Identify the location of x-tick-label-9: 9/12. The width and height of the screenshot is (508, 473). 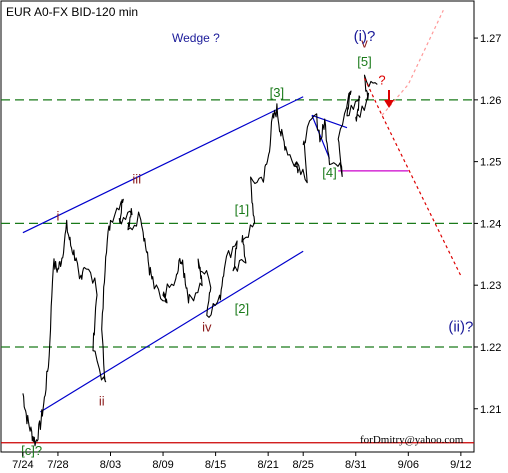
(460, 465).